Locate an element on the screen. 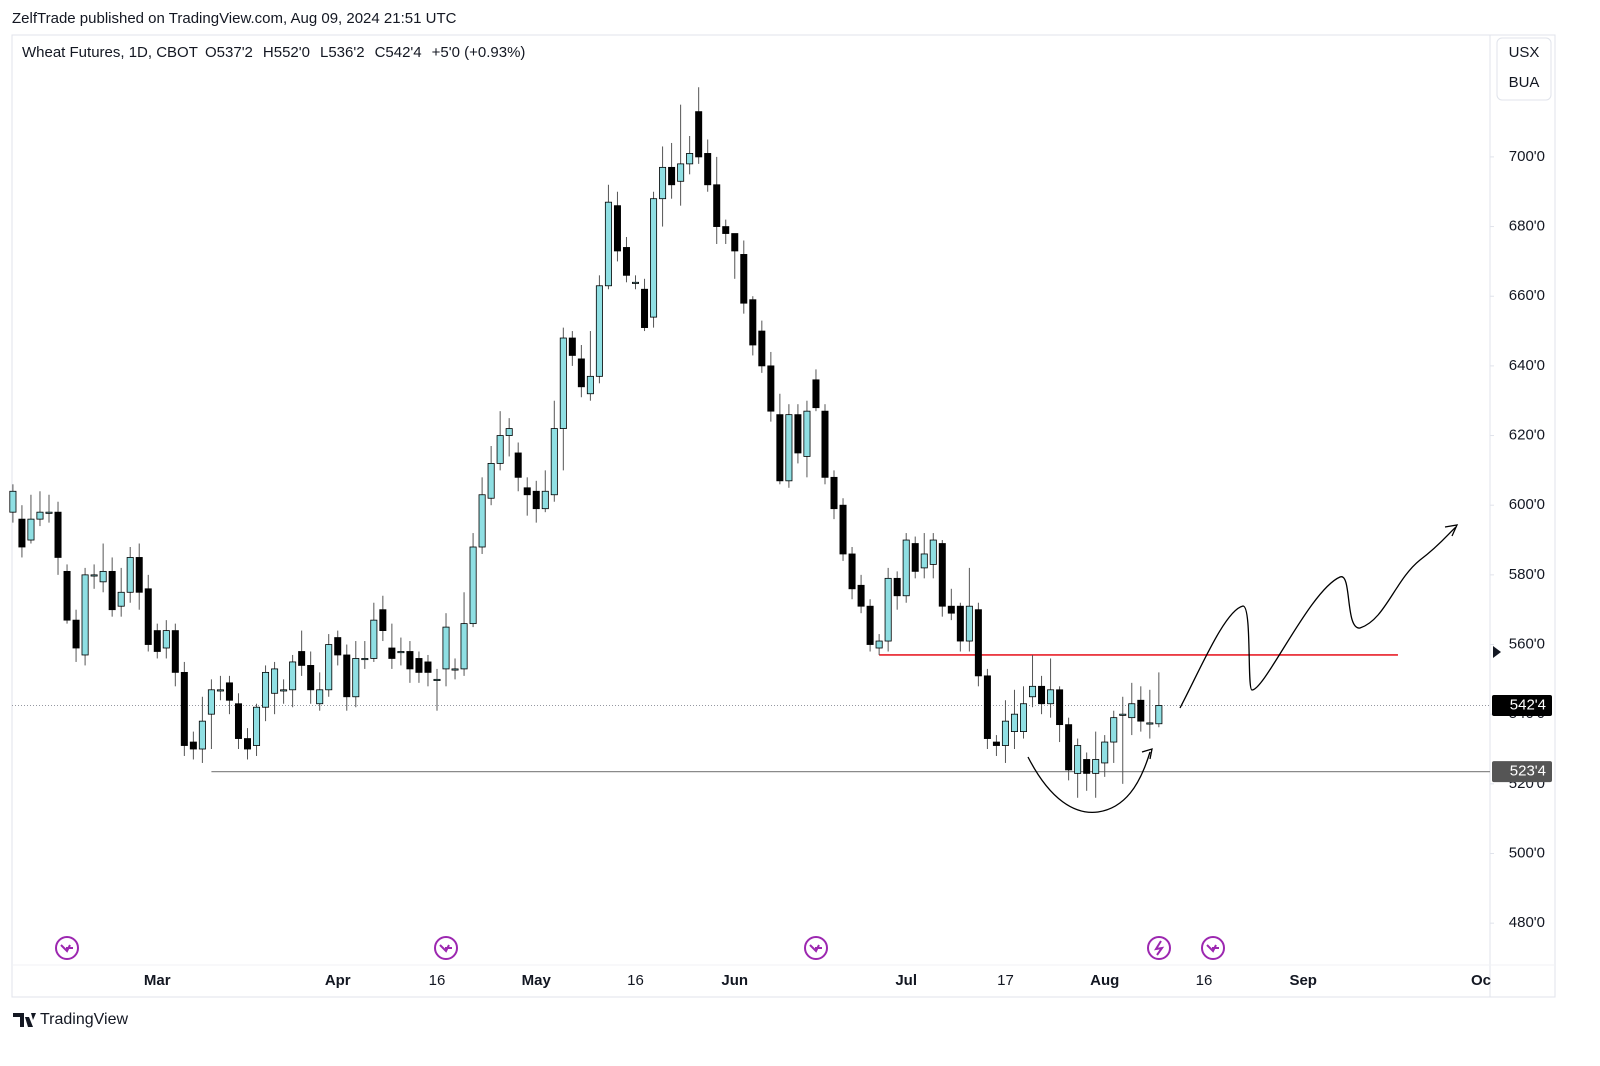  y-tick-label: 560'0 is located at coordinates (1527, 643).